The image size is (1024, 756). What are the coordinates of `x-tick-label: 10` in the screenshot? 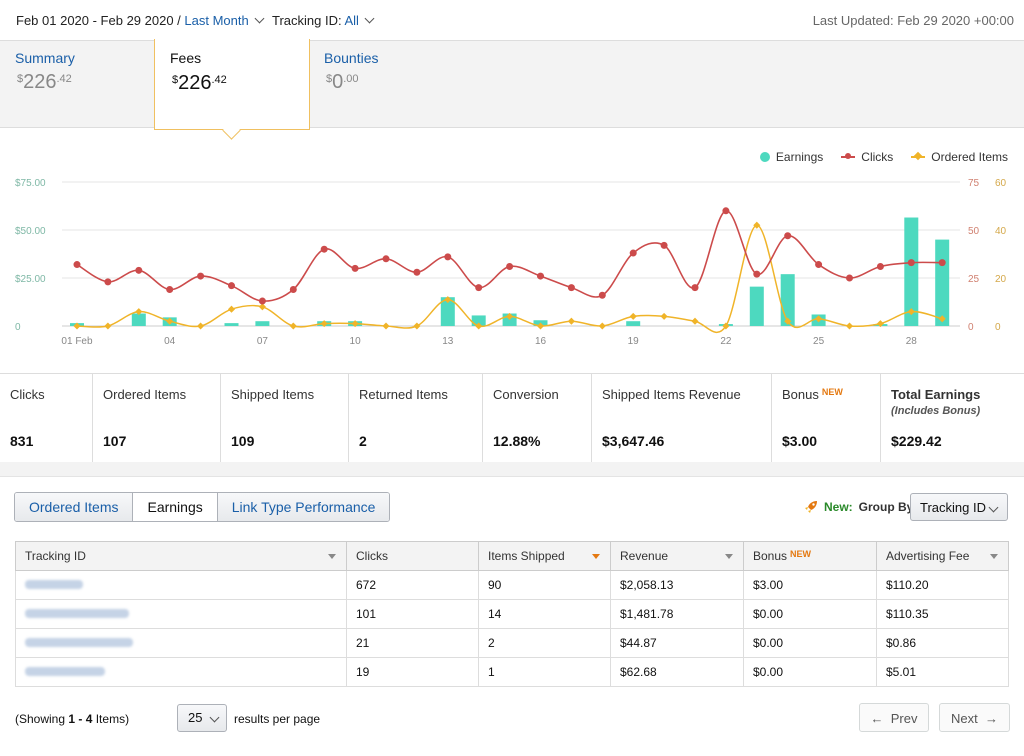 It's located at (356, 341).